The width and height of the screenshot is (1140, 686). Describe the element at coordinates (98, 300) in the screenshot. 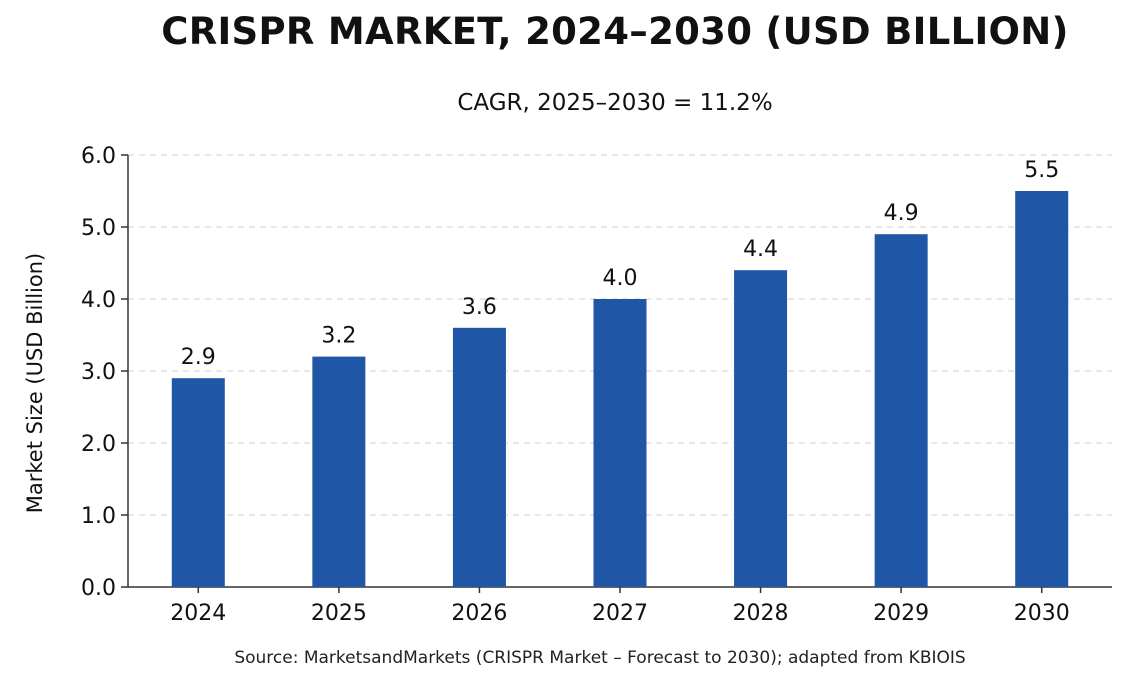

I see `y-tick-label: 4.0` at that location.